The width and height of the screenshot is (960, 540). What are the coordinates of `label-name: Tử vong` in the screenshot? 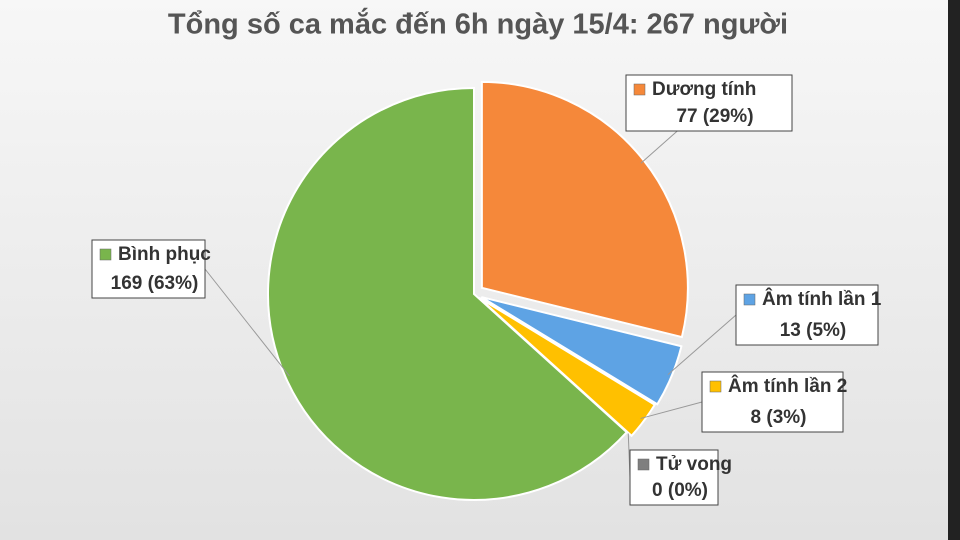 It's located at (694, 464).